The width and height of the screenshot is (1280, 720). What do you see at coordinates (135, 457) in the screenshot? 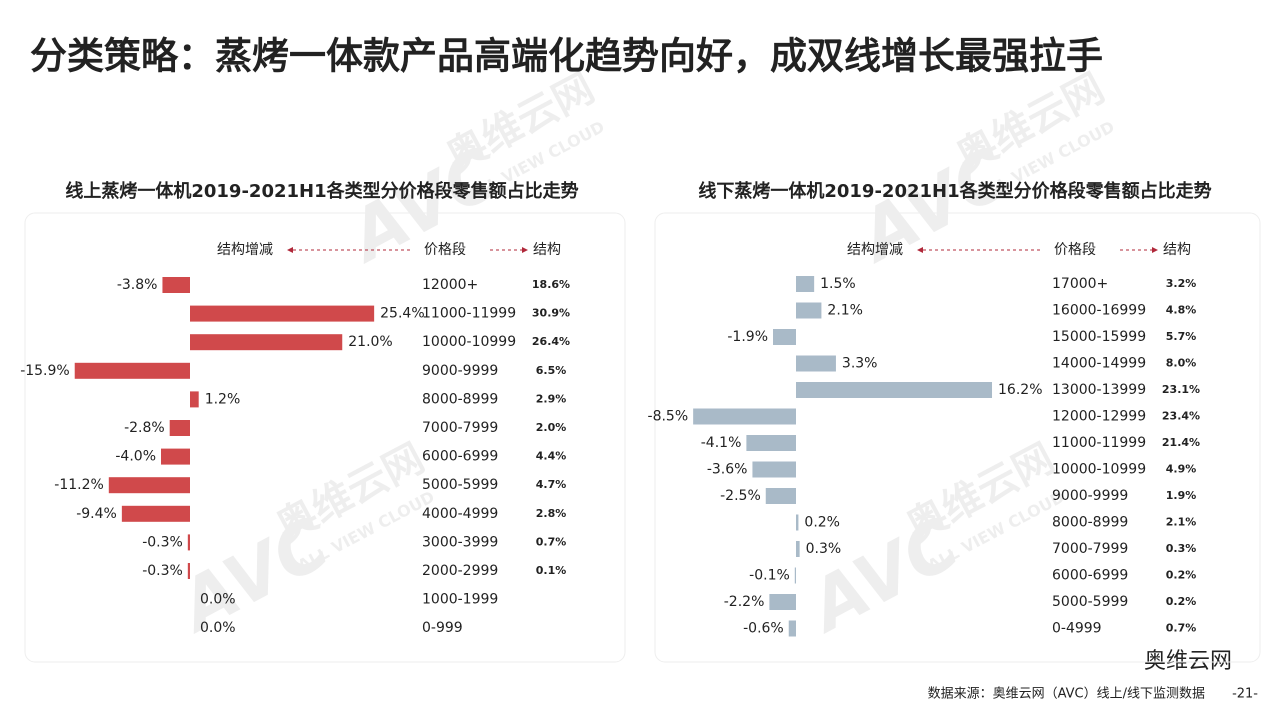
I see `data-label: -4.0%` at bounding box center [135, 457].